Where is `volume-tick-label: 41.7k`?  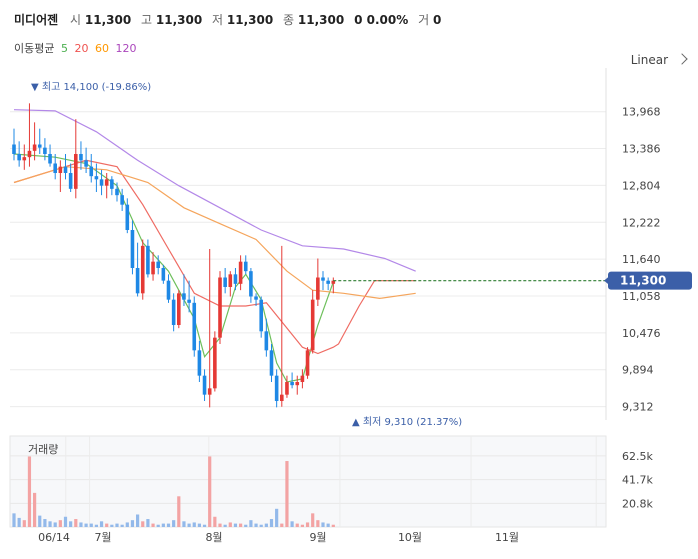
volume-tick-label: 41.7k is located at coordinates (637, 480).